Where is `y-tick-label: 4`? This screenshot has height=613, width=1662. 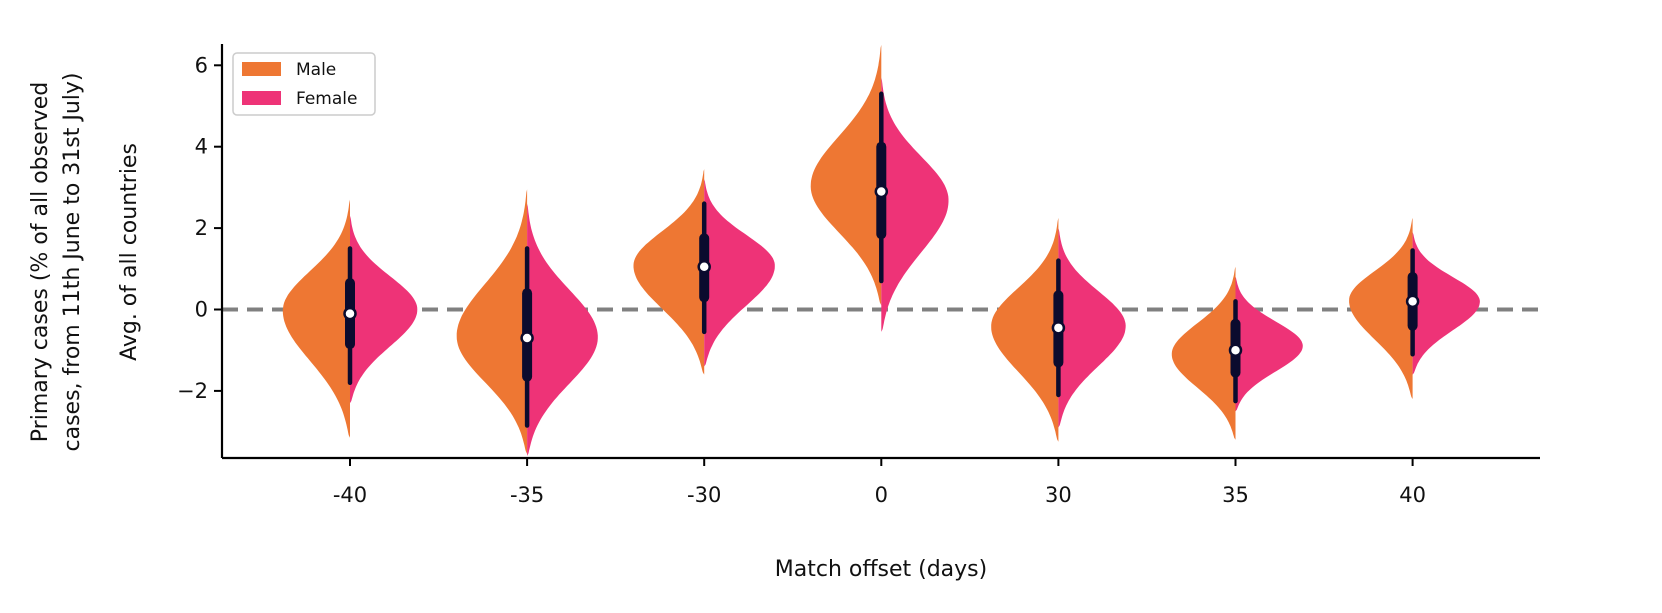
y-tick-label: 4 is located at coordinates (201, 147).